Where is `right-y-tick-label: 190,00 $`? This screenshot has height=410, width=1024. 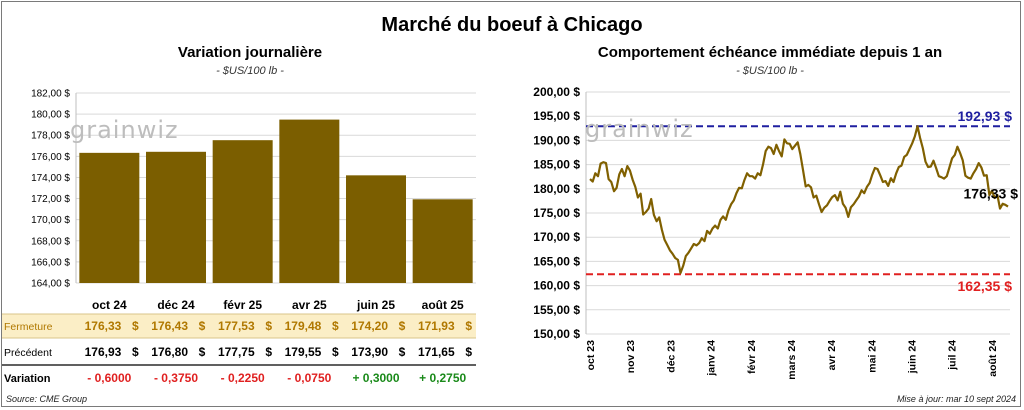 right-y-tick-label: 190,00 $ is located at coordinates (556, 140).